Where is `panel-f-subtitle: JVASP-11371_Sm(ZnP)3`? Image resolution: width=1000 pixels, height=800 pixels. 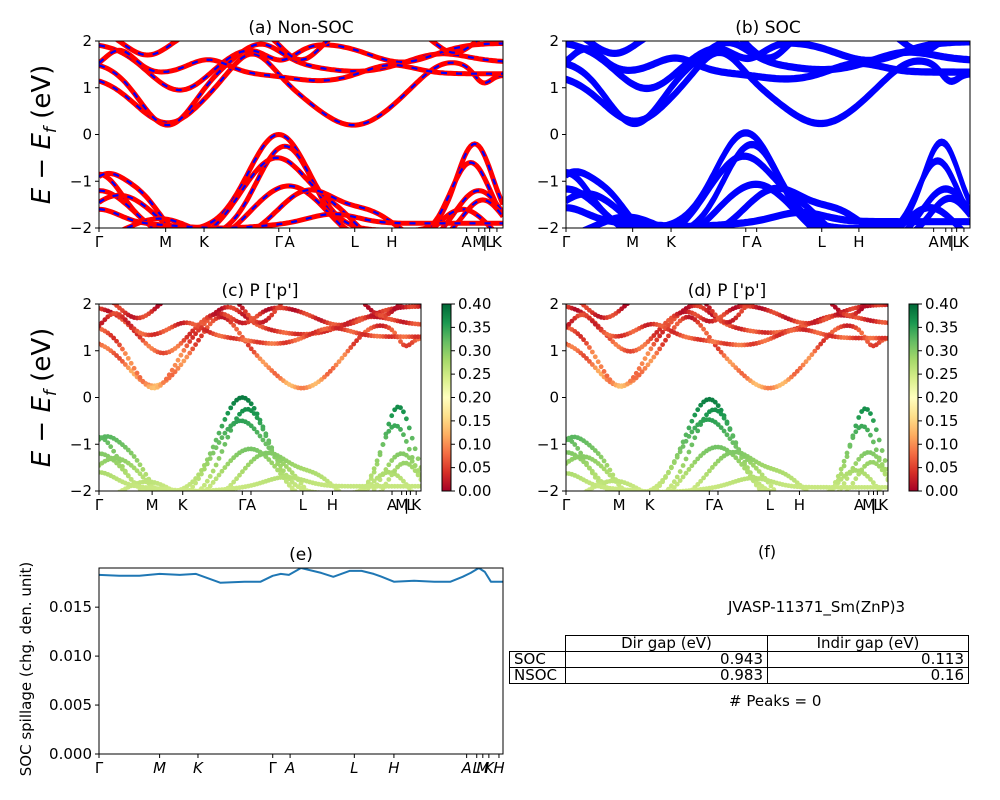
panel-f-subtitle: JVASP-11371_Sm(ZnP)3 is located at coordinates (817, 607).